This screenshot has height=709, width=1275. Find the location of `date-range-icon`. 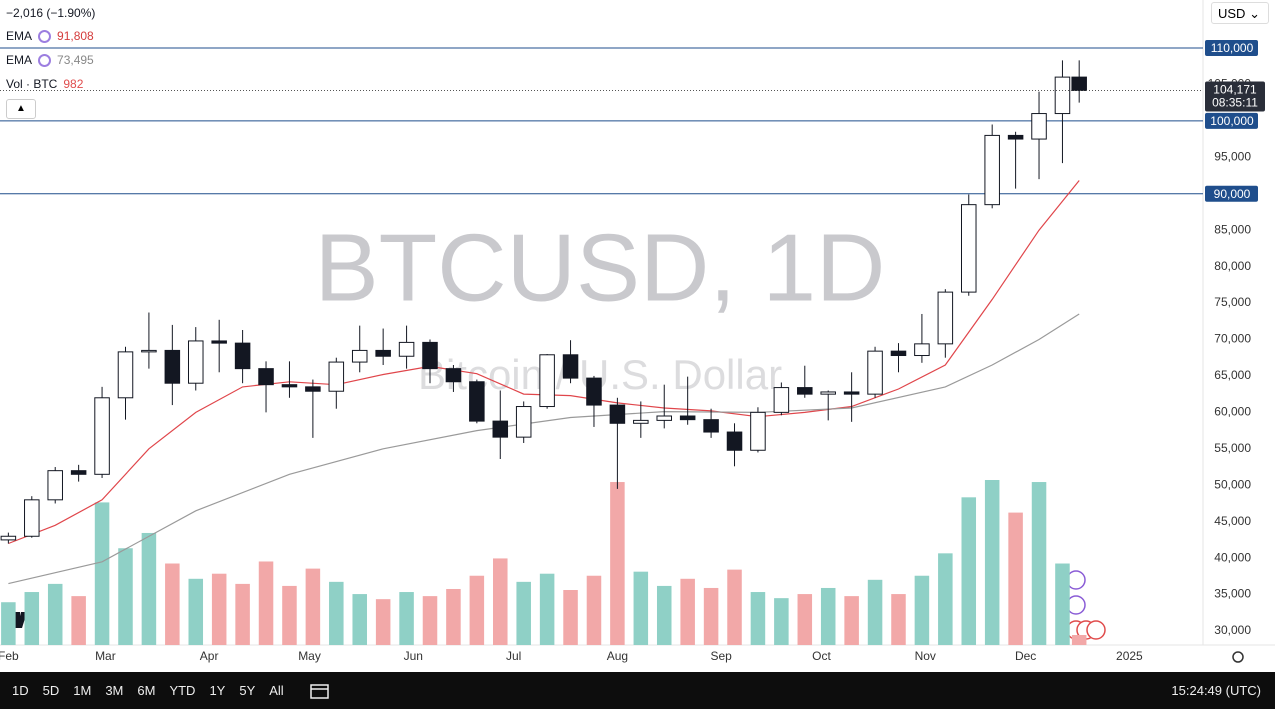

date-range-icon is located at coordinates (320, 691).